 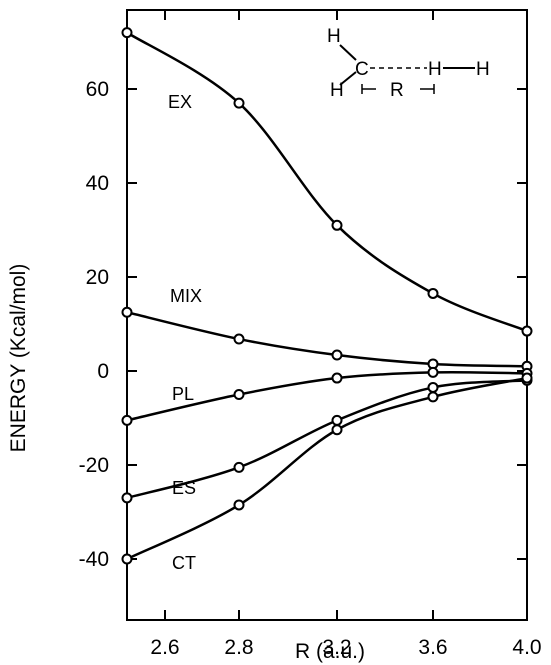 What do you see at coordinates (97, 277) in the screenshot?
I see `y-tick-label: 20` at bounding box center [97, 277].